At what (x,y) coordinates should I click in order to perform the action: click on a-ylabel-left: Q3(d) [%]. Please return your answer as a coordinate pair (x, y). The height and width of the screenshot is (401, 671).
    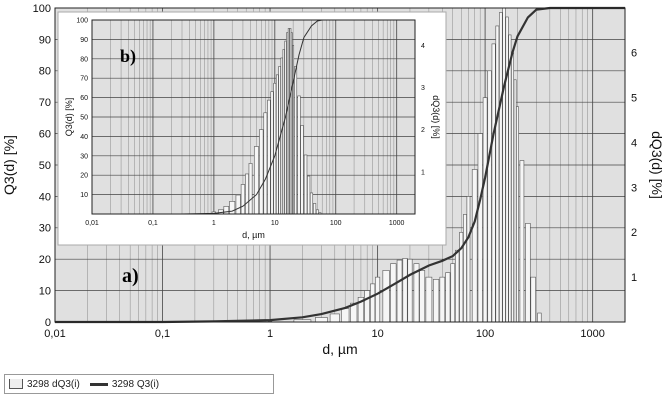
    Looking at the image, I should click on (9, 165).